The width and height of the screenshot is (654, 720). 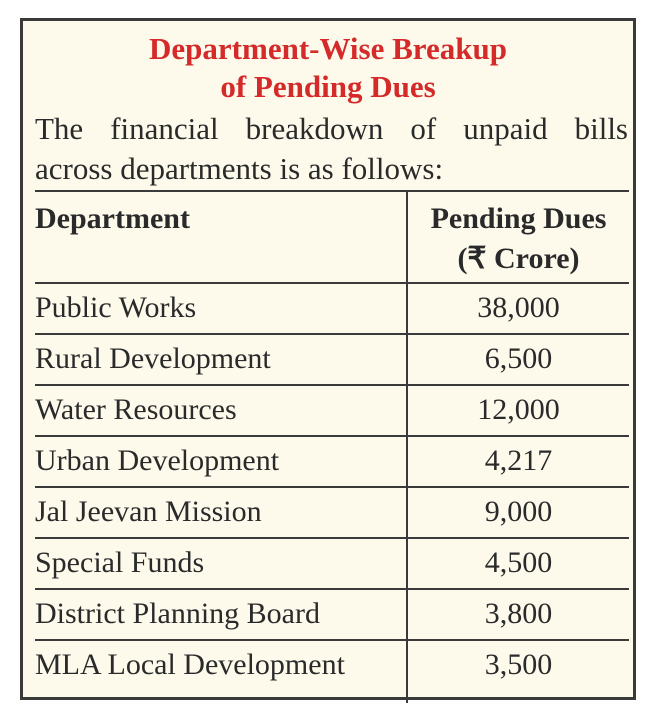 I want to click on row-dues: 6,500, so click(x=518, y=358).